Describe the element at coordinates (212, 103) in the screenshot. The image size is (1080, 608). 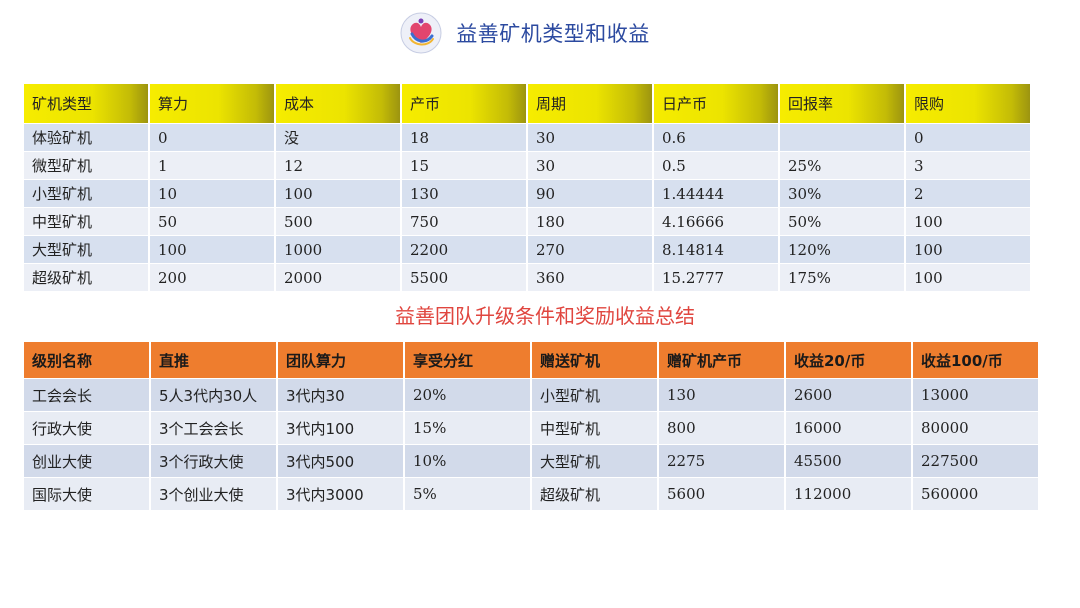
I see `column-header: 算力` at that location.